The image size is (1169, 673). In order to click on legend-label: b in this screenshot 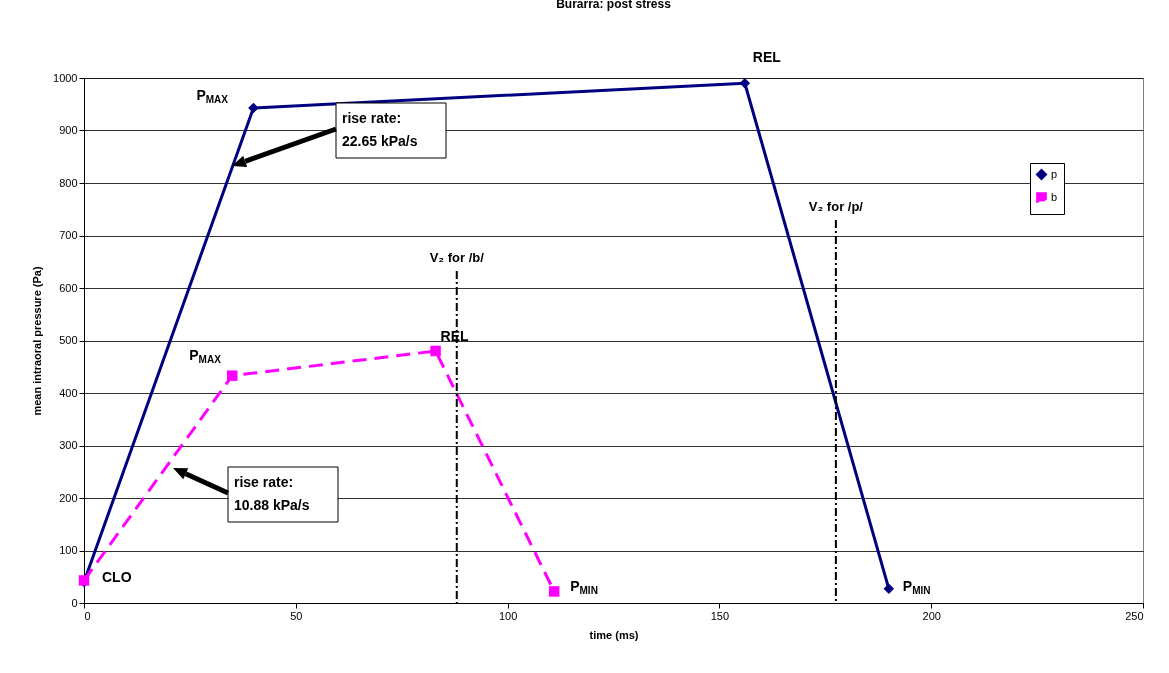, I will do `click(1054, 196)`.